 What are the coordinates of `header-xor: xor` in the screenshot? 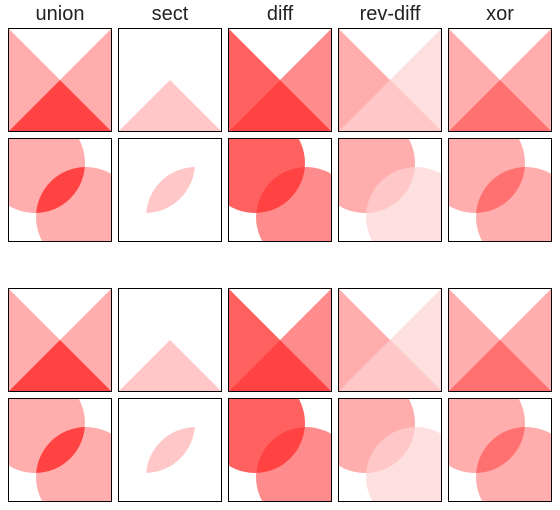 It's located at (500, 14).